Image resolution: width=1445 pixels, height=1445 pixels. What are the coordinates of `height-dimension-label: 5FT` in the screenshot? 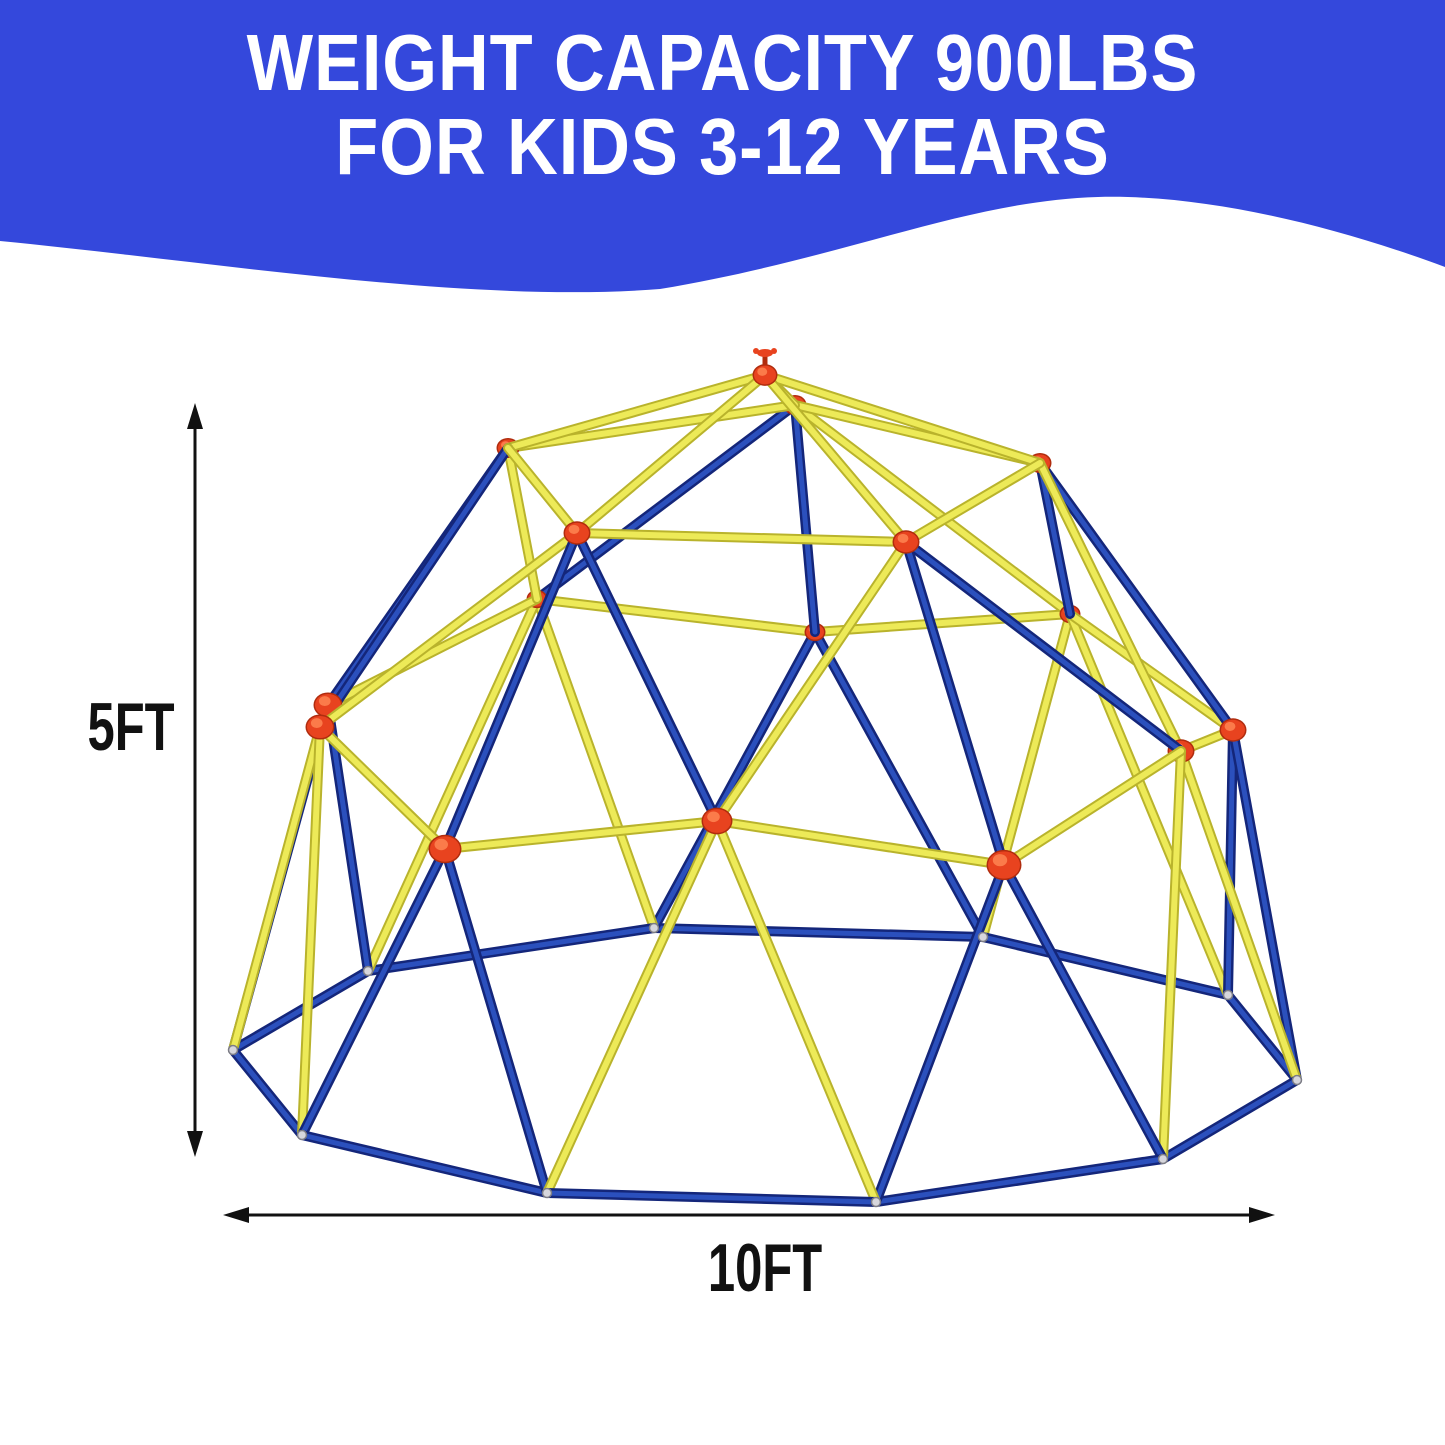 It's located at (131, 727).